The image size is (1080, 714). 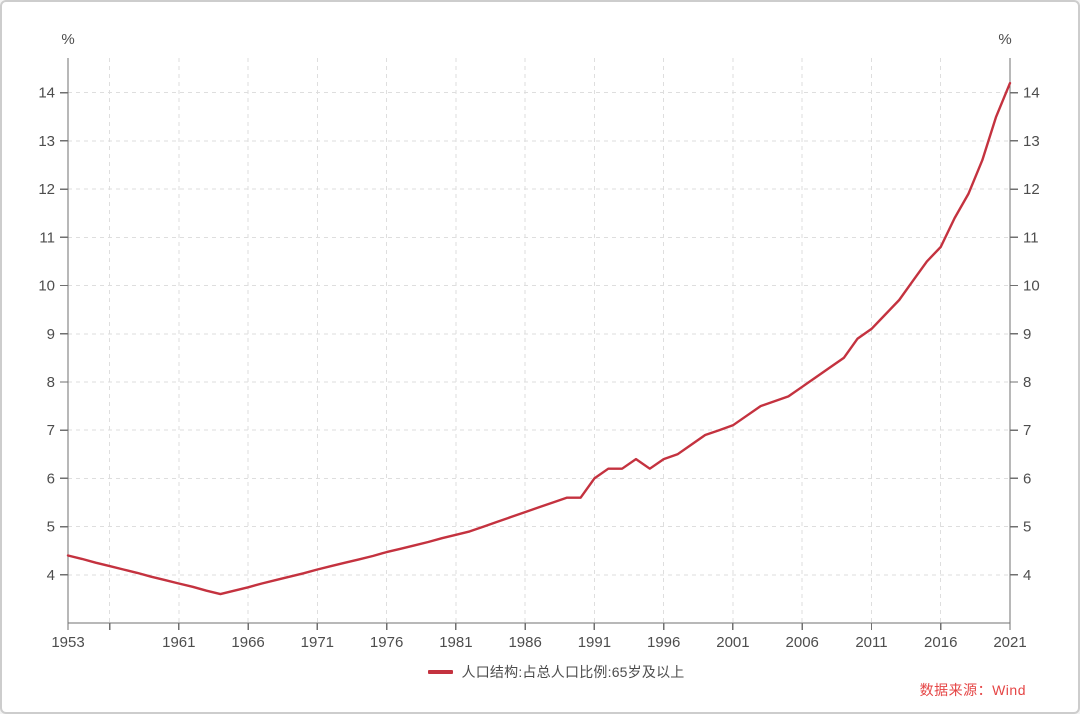 I want to click on x-tick-label: 1953, so click(x=67, y=642).